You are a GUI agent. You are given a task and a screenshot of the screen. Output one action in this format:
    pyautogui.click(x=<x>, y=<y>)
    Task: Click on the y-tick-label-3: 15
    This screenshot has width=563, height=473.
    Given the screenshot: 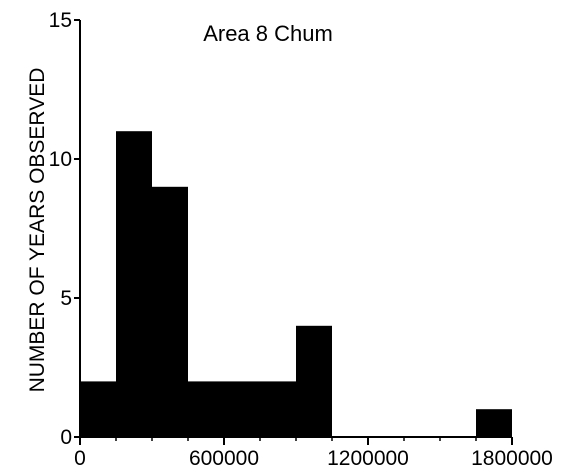 What is the action you would take?
    pyautogui.click(x=60, y=20)
    